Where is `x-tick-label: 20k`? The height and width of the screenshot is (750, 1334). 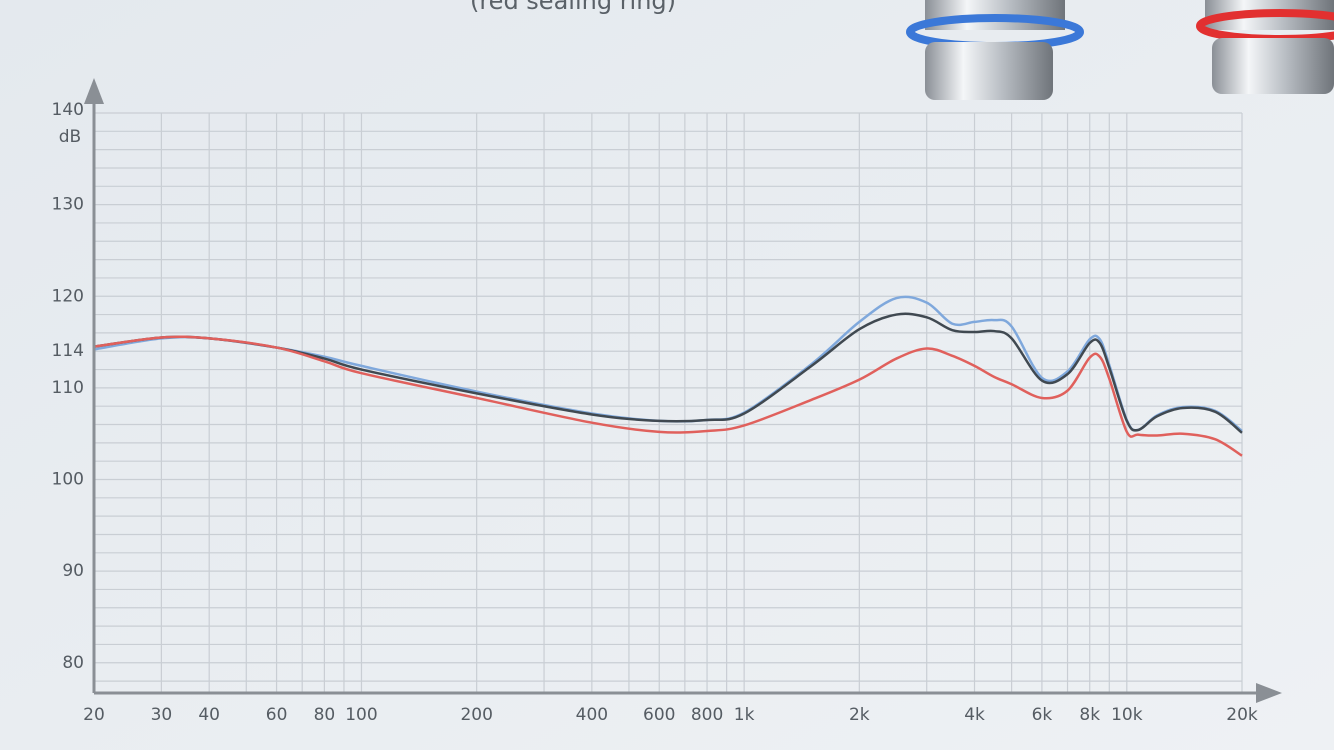 x-tick-label: 20k is located at coordinates (1242, 715).